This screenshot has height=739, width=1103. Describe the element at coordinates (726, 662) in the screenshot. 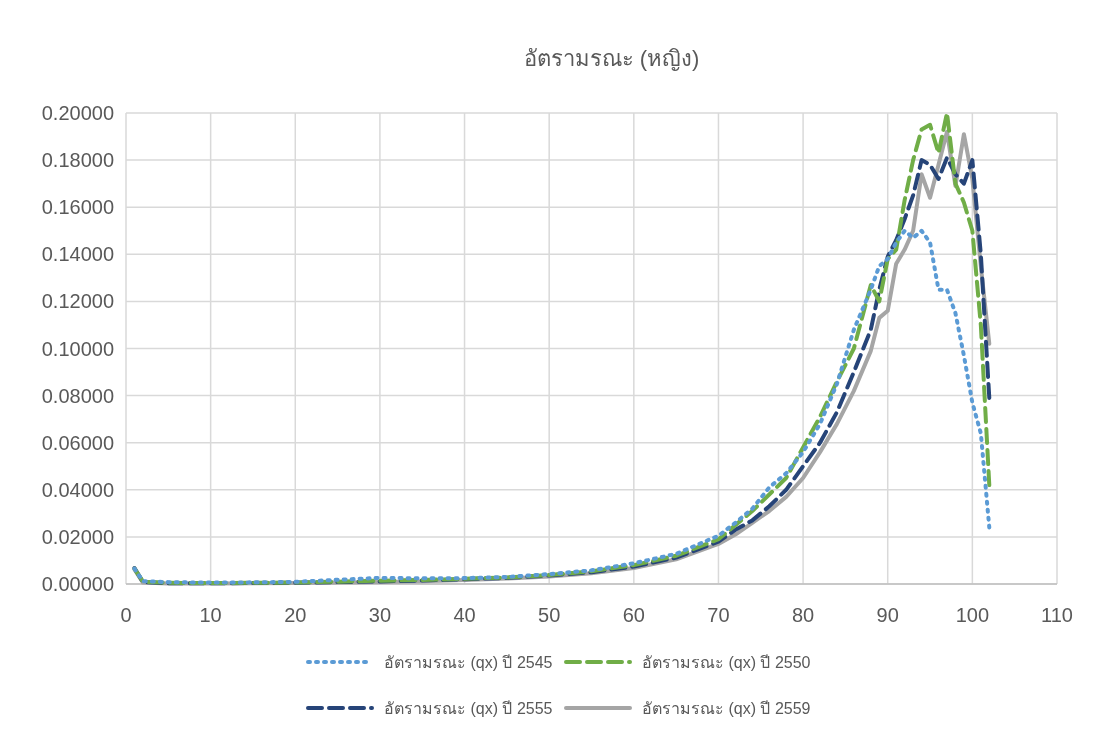

I see `legend-label: อัตรามรณะ (qx) ปี 2550` at that location.